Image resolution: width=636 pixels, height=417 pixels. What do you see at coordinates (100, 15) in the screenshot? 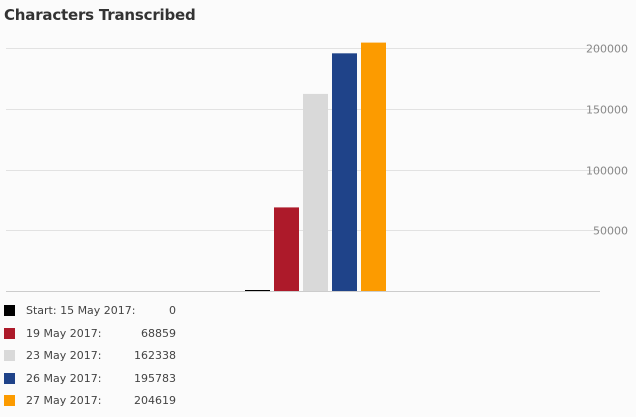
I see `chart-title: Characters Transcribed` at bounding box center [100, 15].